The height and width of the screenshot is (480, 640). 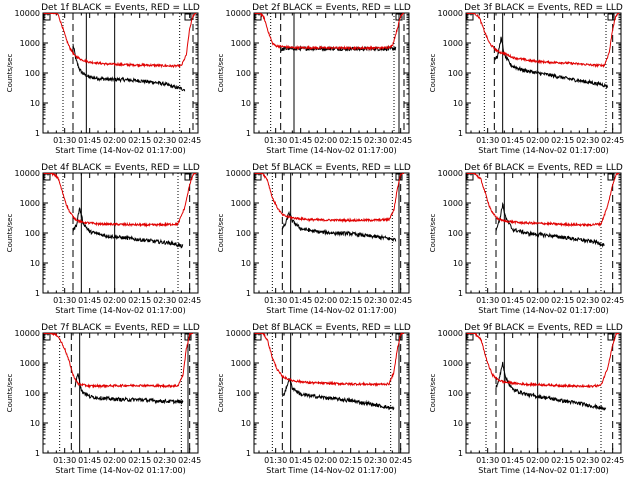 What do you see at coordinates (188, 177) in the screenshot?
I see `corner-marker-box` at bounding box center [188, 177].